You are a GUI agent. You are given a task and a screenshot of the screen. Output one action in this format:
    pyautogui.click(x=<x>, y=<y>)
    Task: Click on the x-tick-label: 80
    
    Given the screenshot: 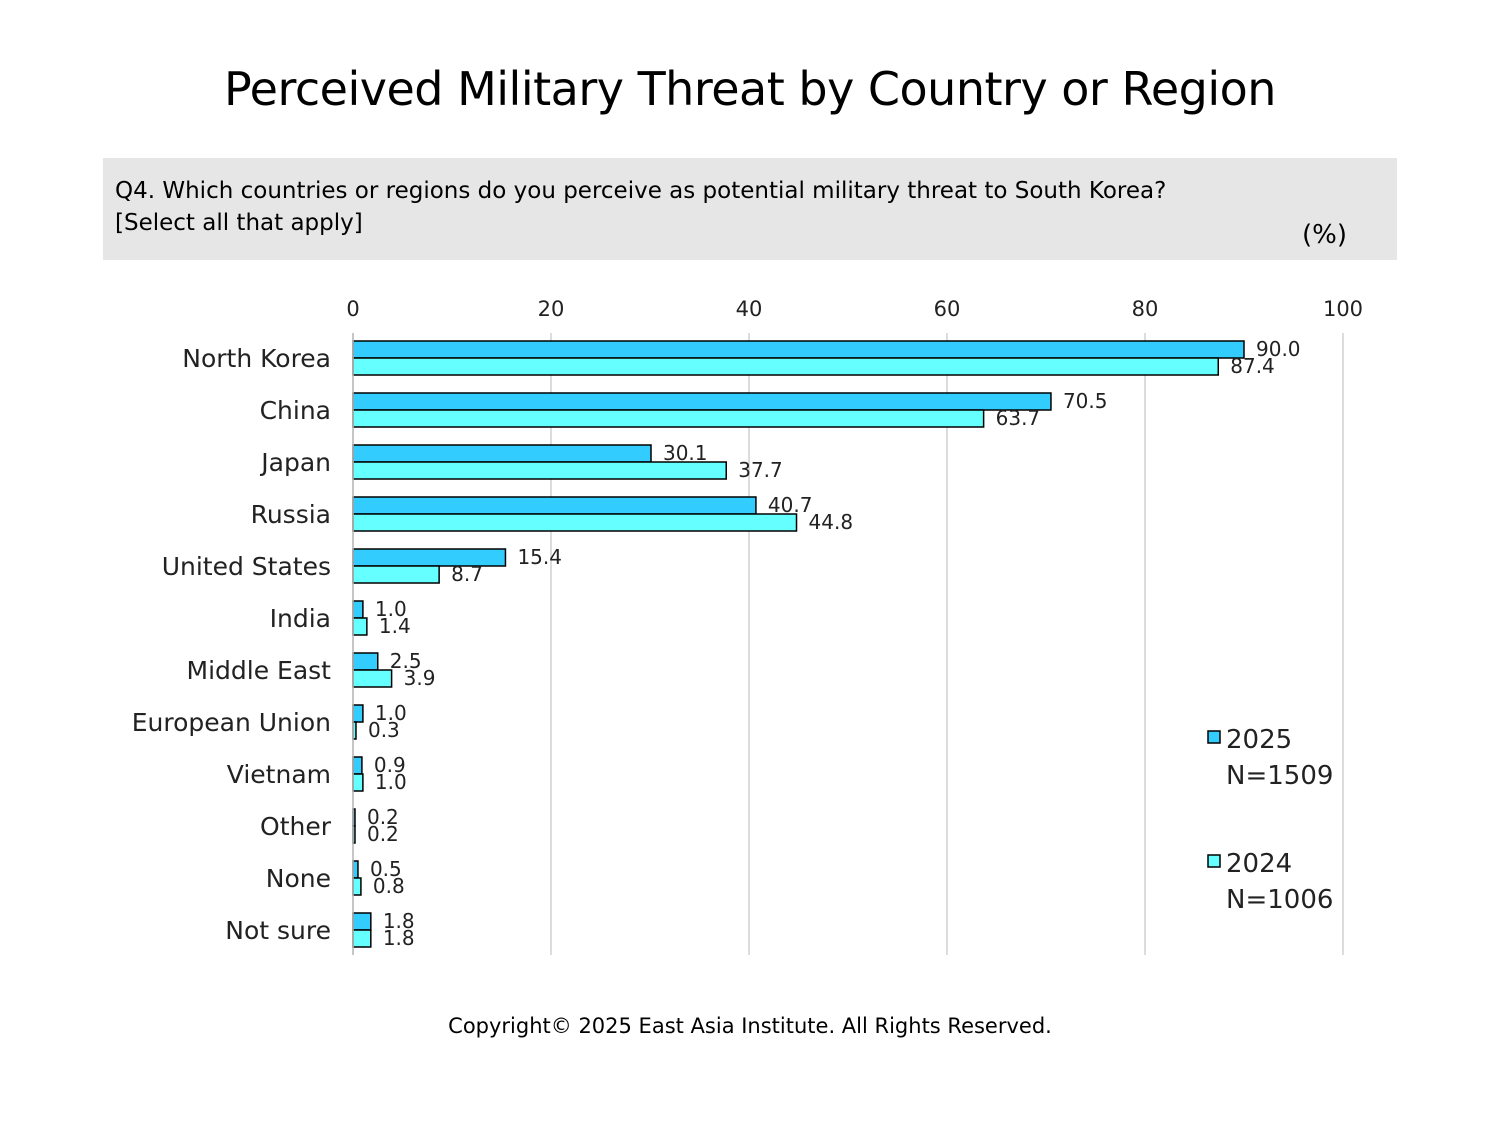 What is the action you would take?
    pyautogui.click(x=1145, y=309)
    